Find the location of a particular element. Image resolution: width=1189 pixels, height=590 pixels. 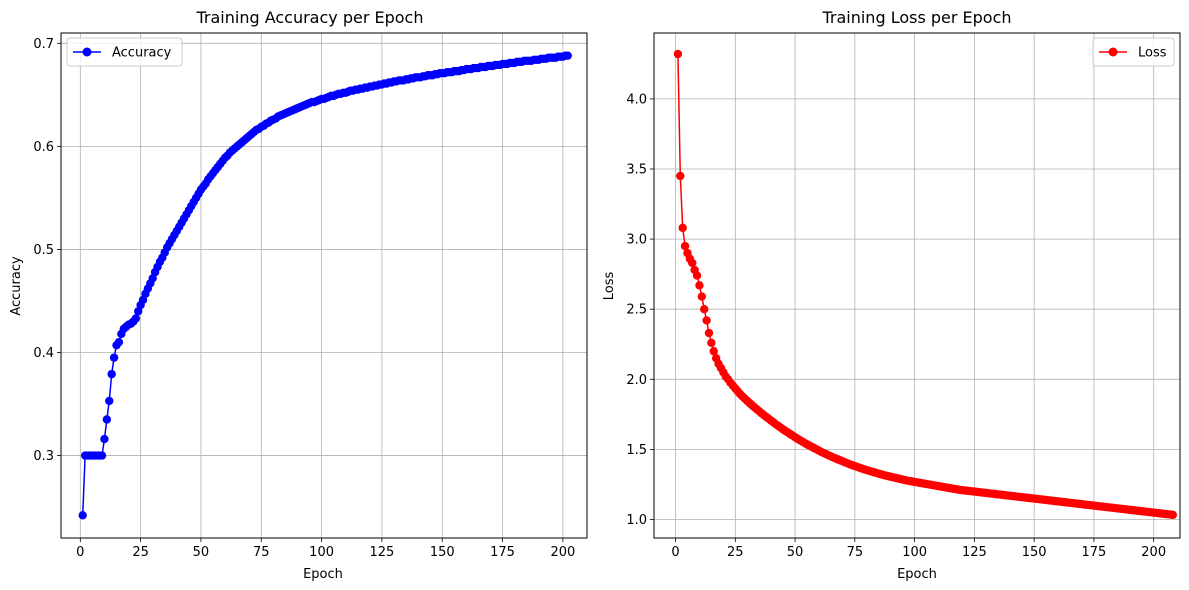

accuracy-x-tick-label: 175 is located at coordinates (502, 552).